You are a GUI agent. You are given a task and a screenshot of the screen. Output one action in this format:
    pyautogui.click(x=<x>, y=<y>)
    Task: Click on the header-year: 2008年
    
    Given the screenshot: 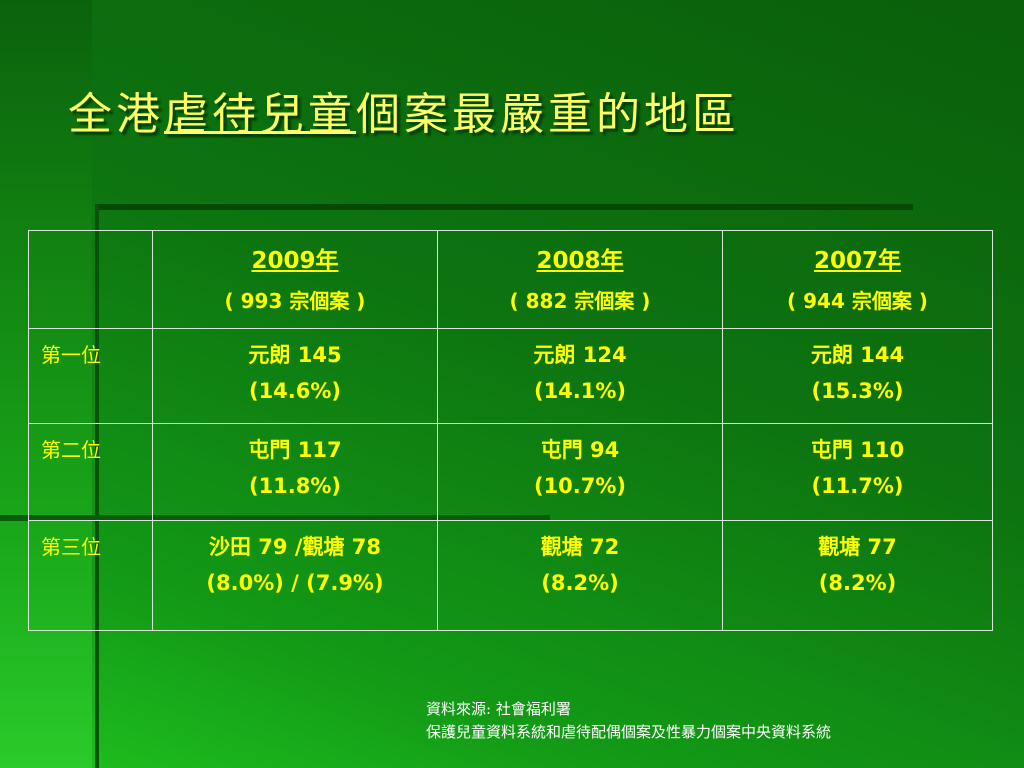 What is the action you would take?
    pyautogui.click(x=580, y=261)
    